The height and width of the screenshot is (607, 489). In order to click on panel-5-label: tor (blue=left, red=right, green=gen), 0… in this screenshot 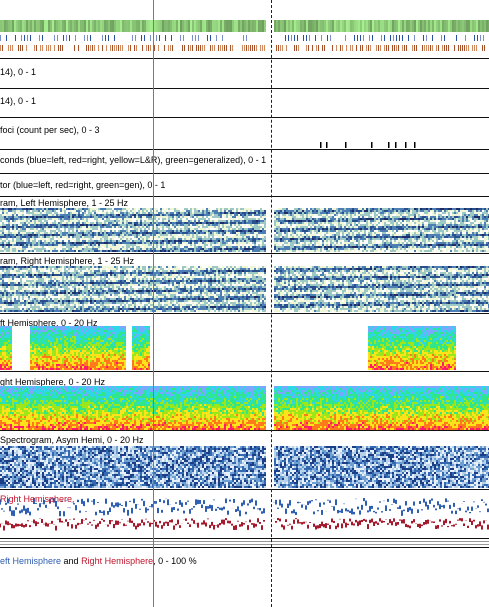, I will do `click(82, 185)`.